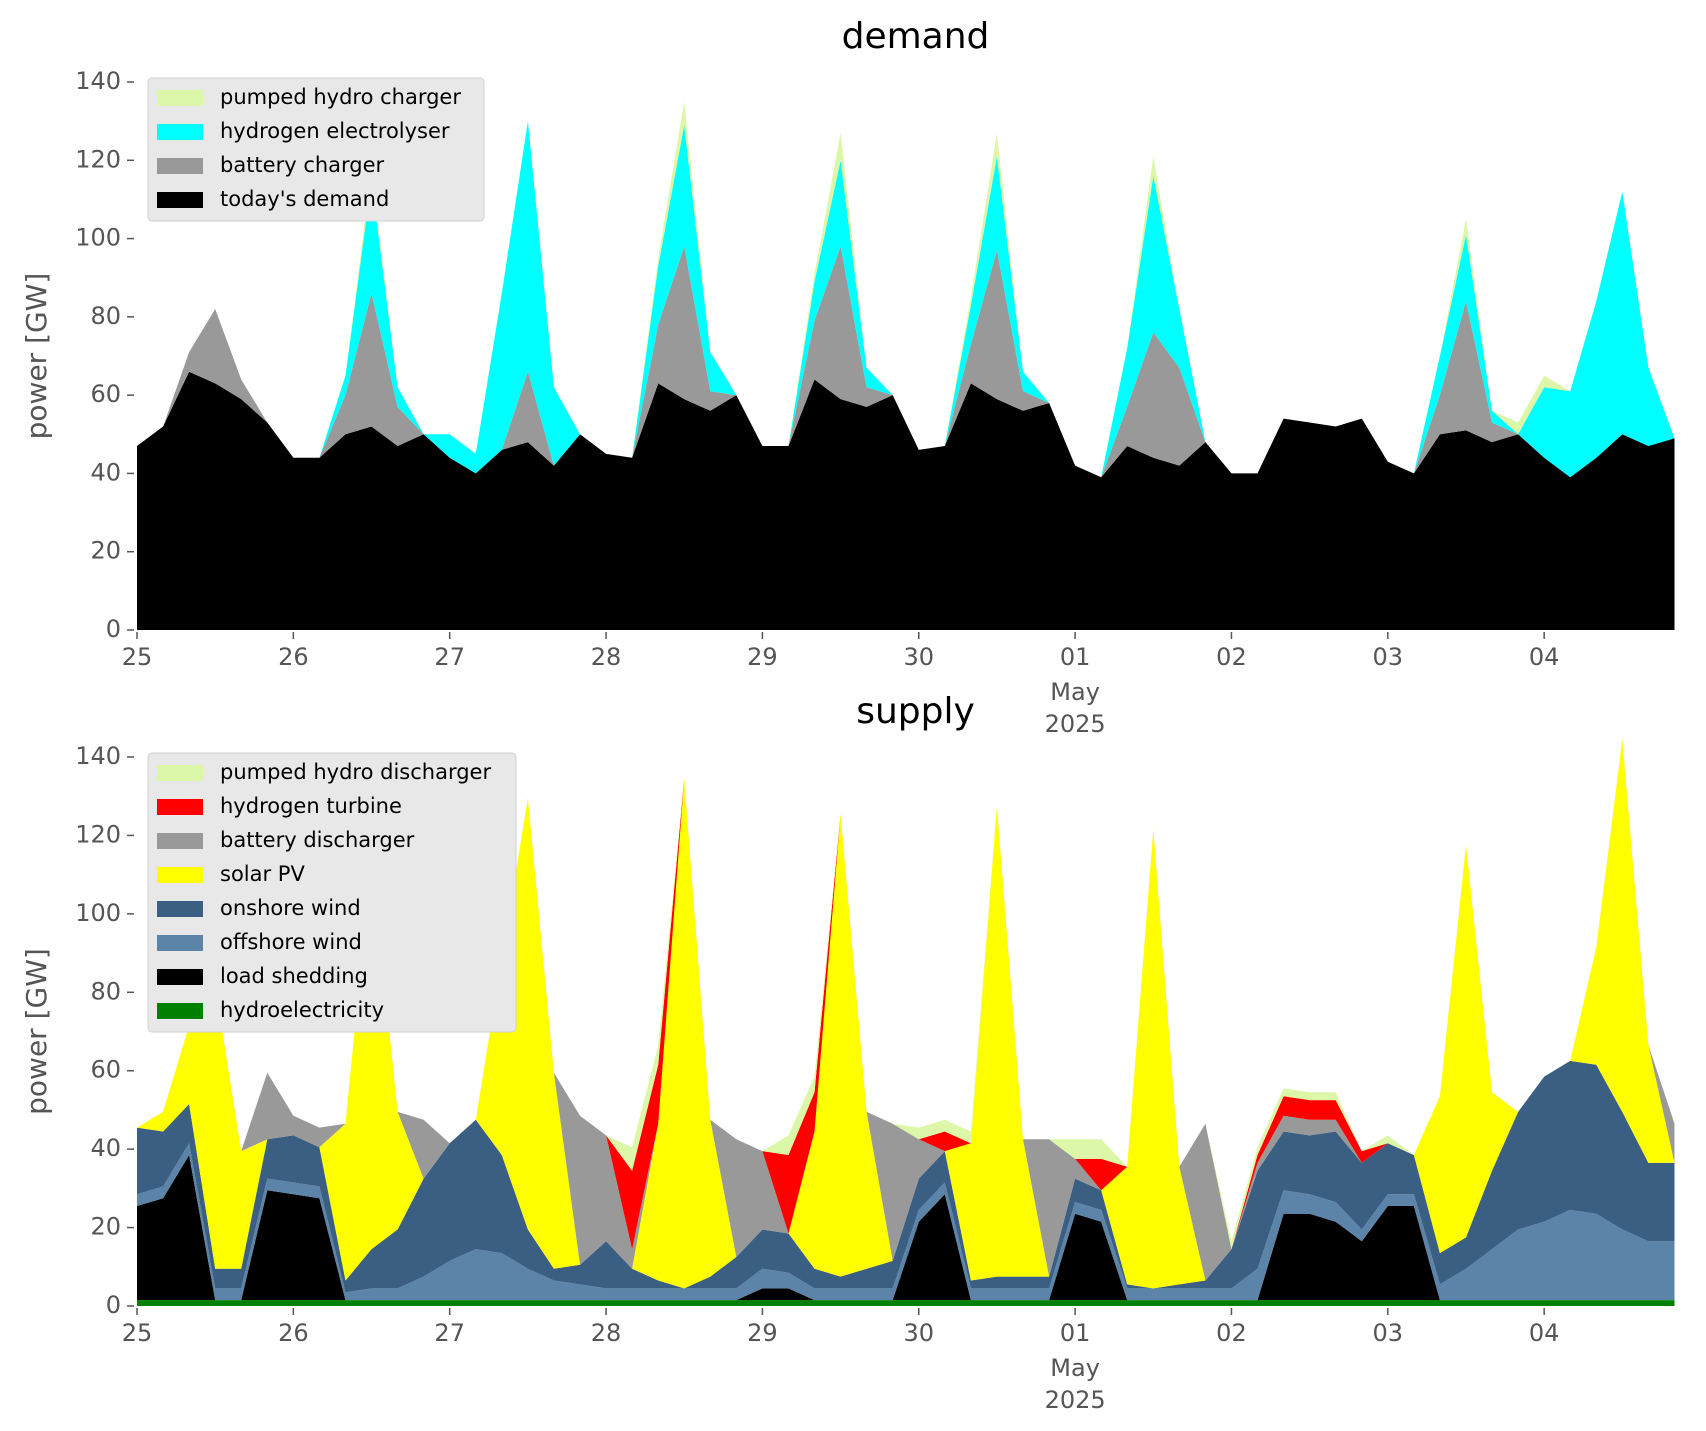 This screenshot has width=1706, height=1431. What do you see at coordinates (290, 908) in the screenshot?
I see `legend-label: onshore wind` at bounding box center [290, 908].